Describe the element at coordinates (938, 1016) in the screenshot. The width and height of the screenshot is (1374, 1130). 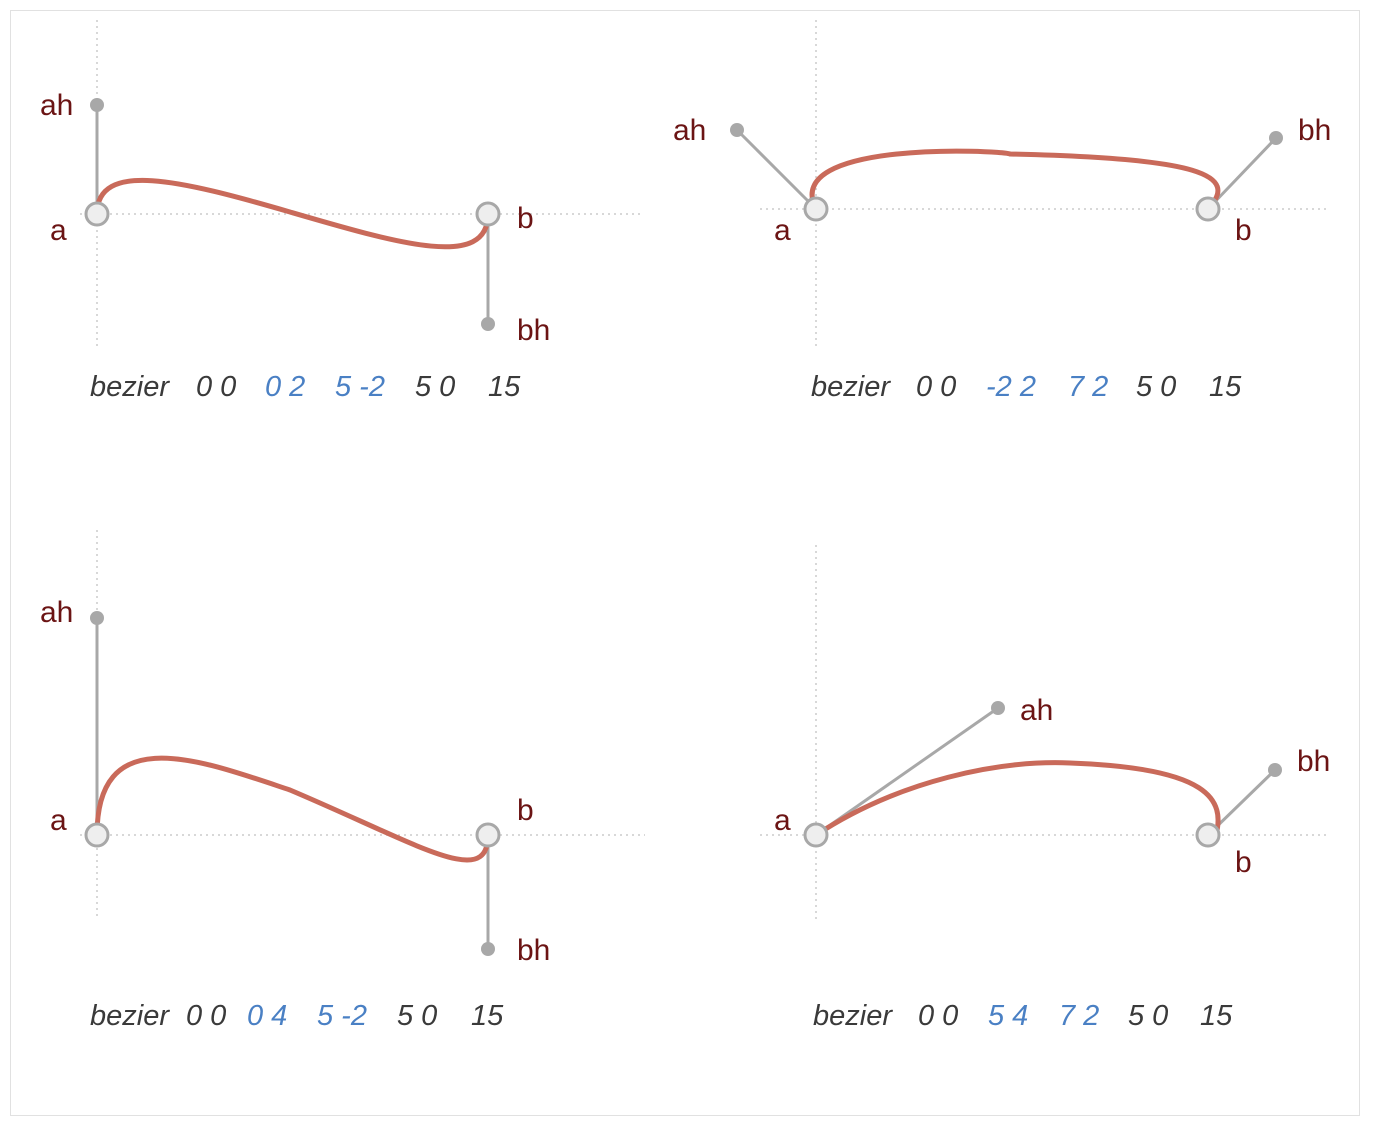
I see `panel-4-cmd-p0: 0 0` at that location.